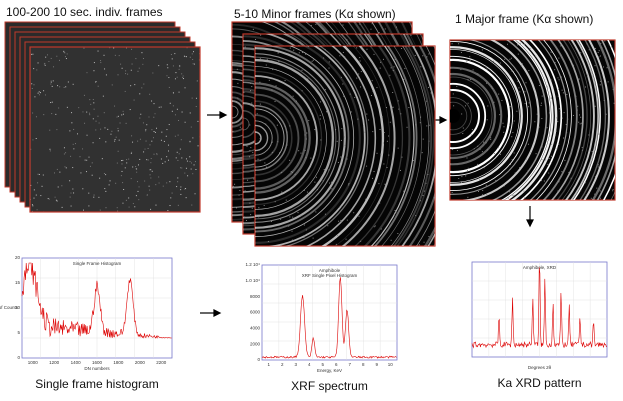 The image size is (623, 401). What do you see at coordinates (363, 364) in the screenshot?
I see `x-tick-label: 8` at bounding box center [363, 364].